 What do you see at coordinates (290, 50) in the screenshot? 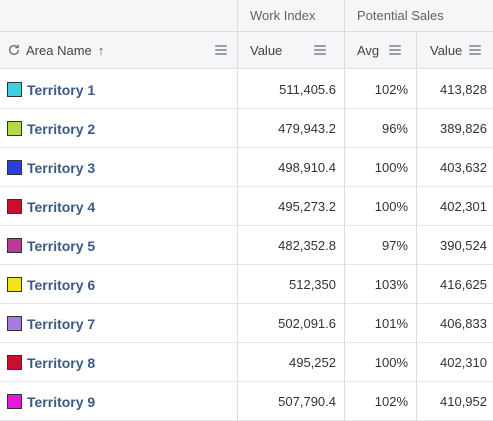
I see `column-header-work-value: Value` at bounding box center [290, 50].